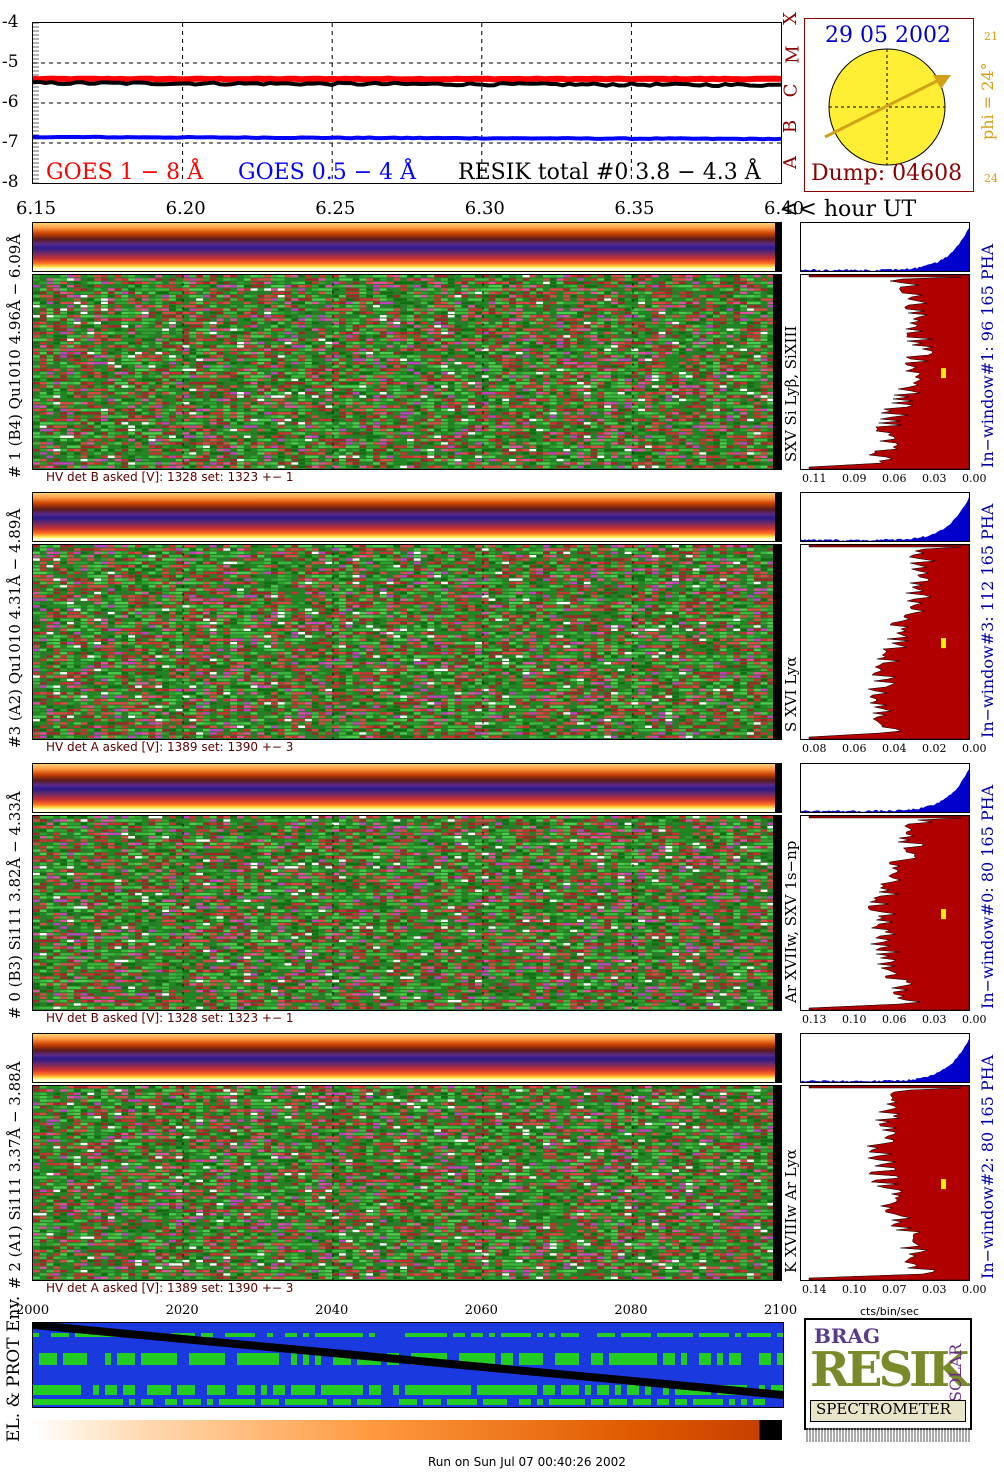  What do you see at coordinates (15, 628) in the screenshot?
I see `detector-label: #3 (A2) Qu1010 4.31Å − 4.89Å` at bounding box center [15, 628].